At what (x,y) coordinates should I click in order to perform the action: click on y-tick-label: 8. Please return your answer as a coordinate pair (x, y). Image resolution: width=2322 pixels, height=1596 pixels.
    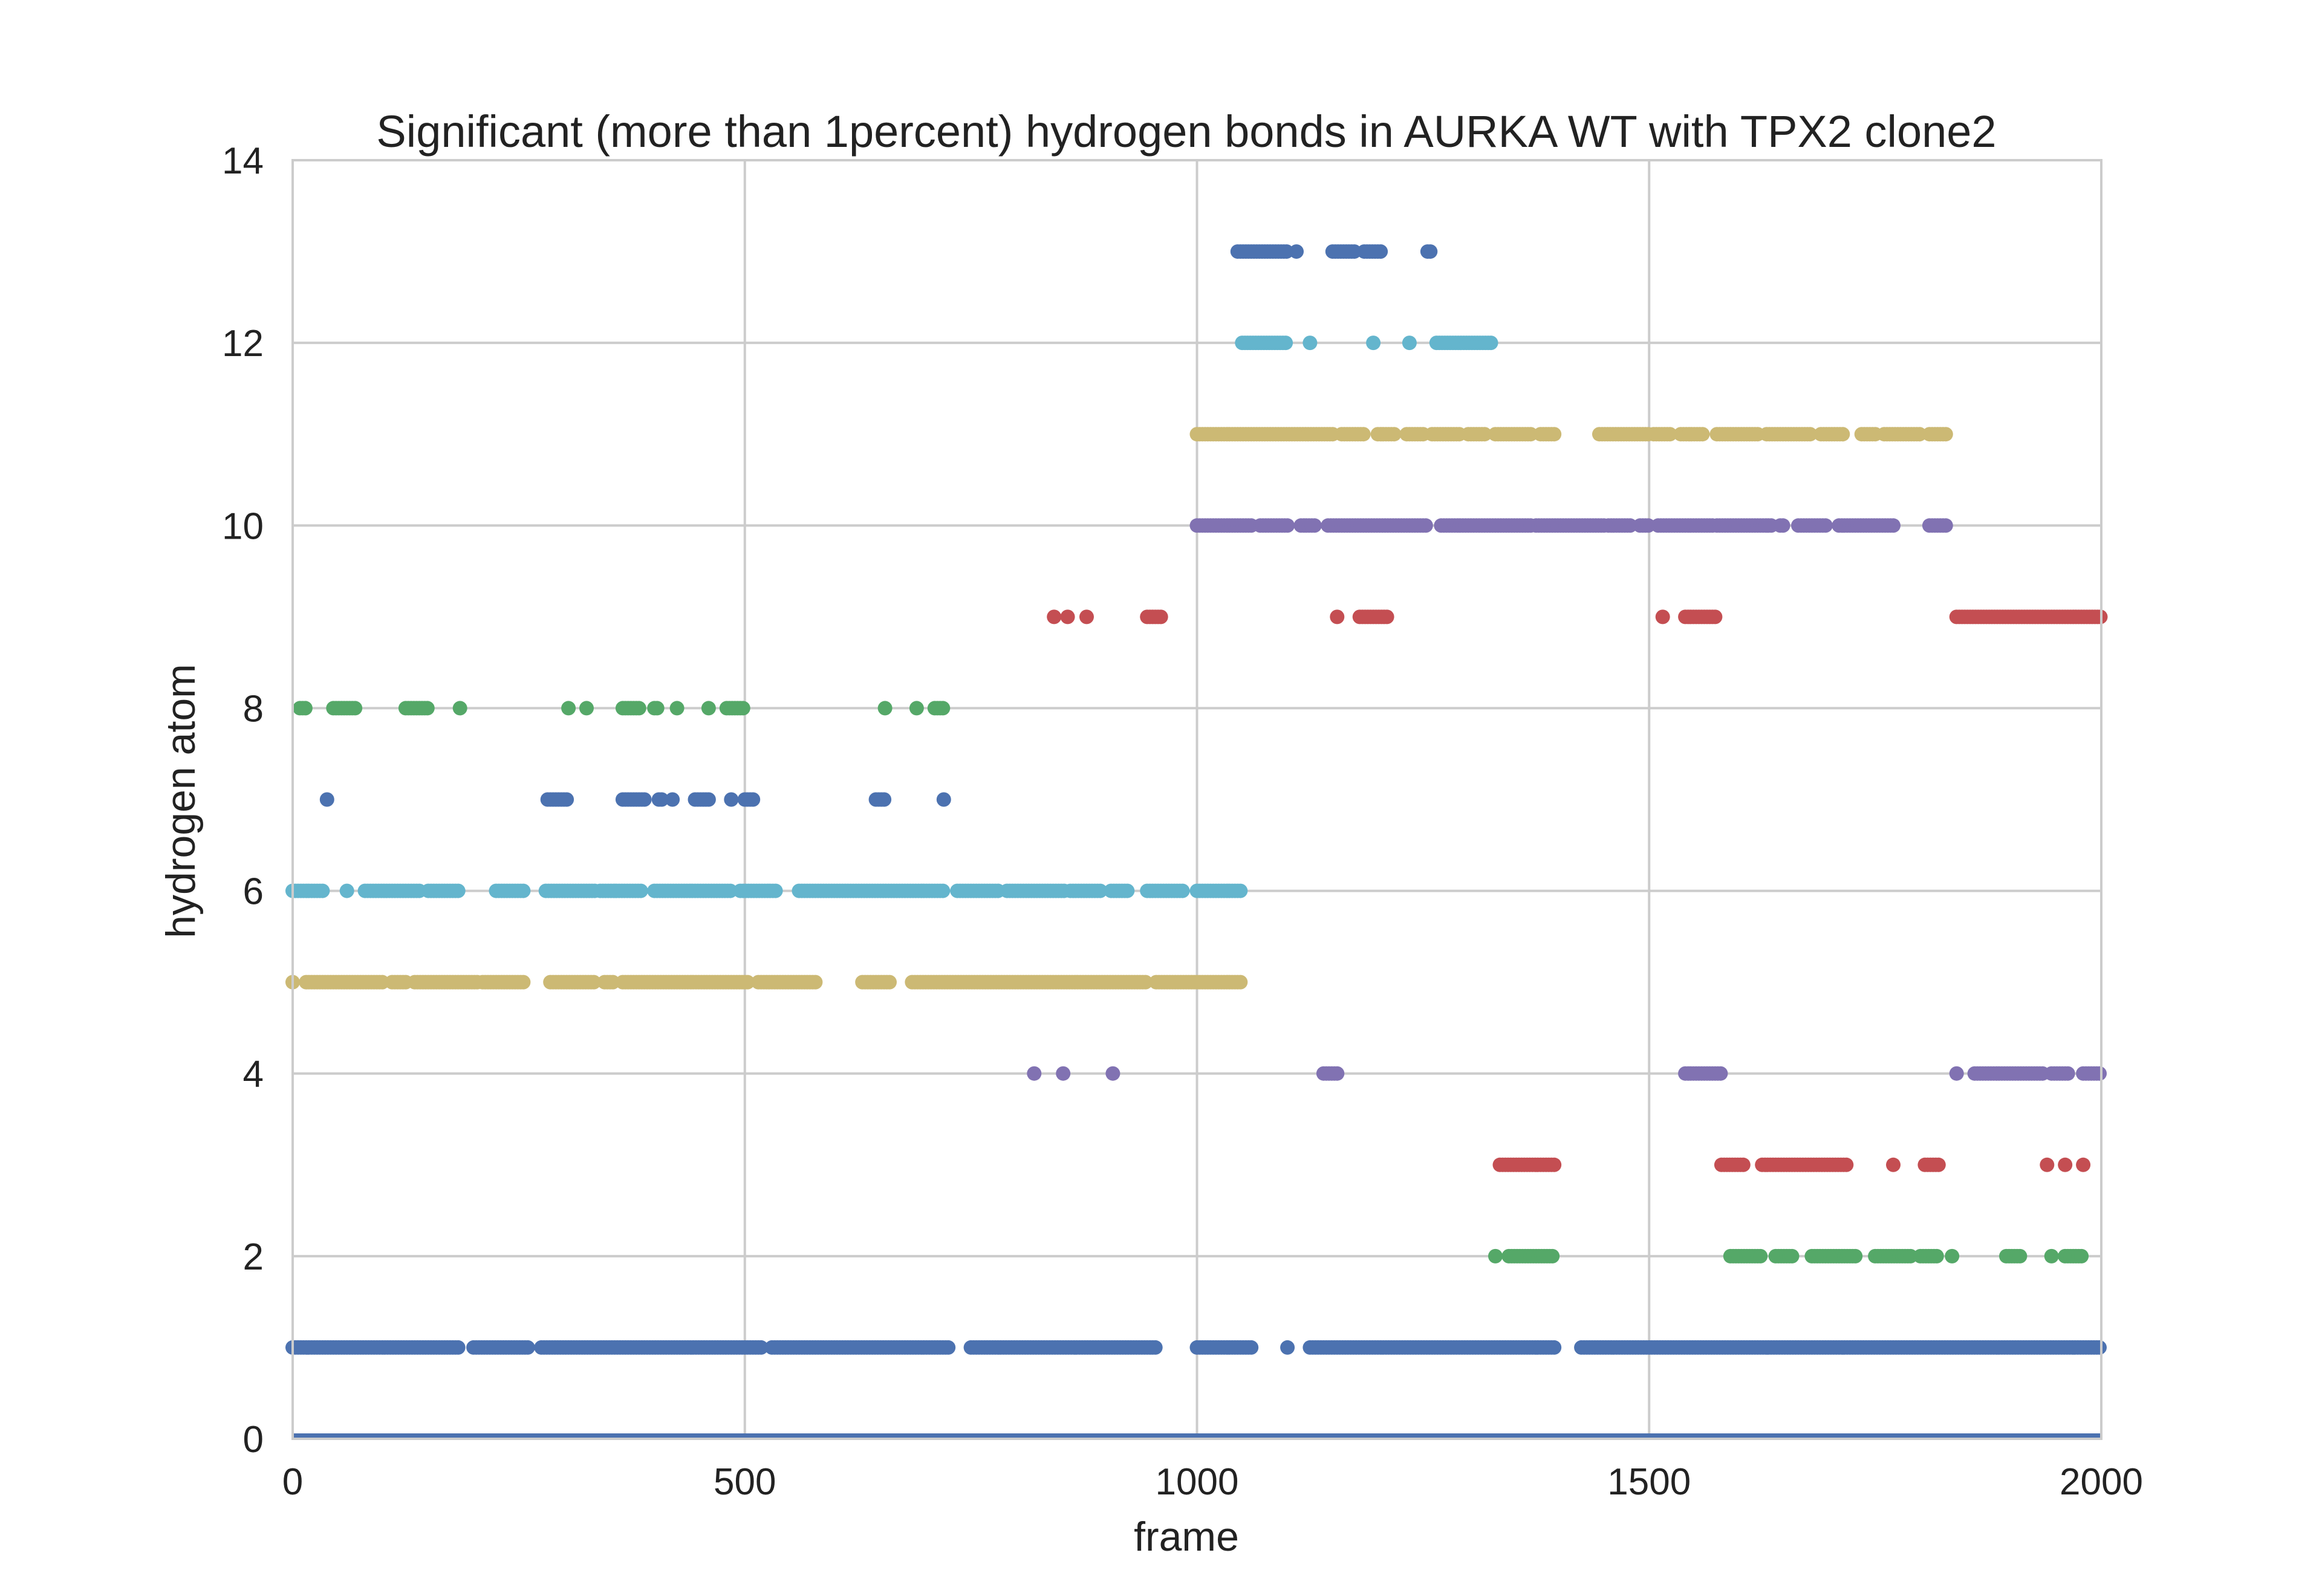
    Looking at the image, I should click on (253, 709).